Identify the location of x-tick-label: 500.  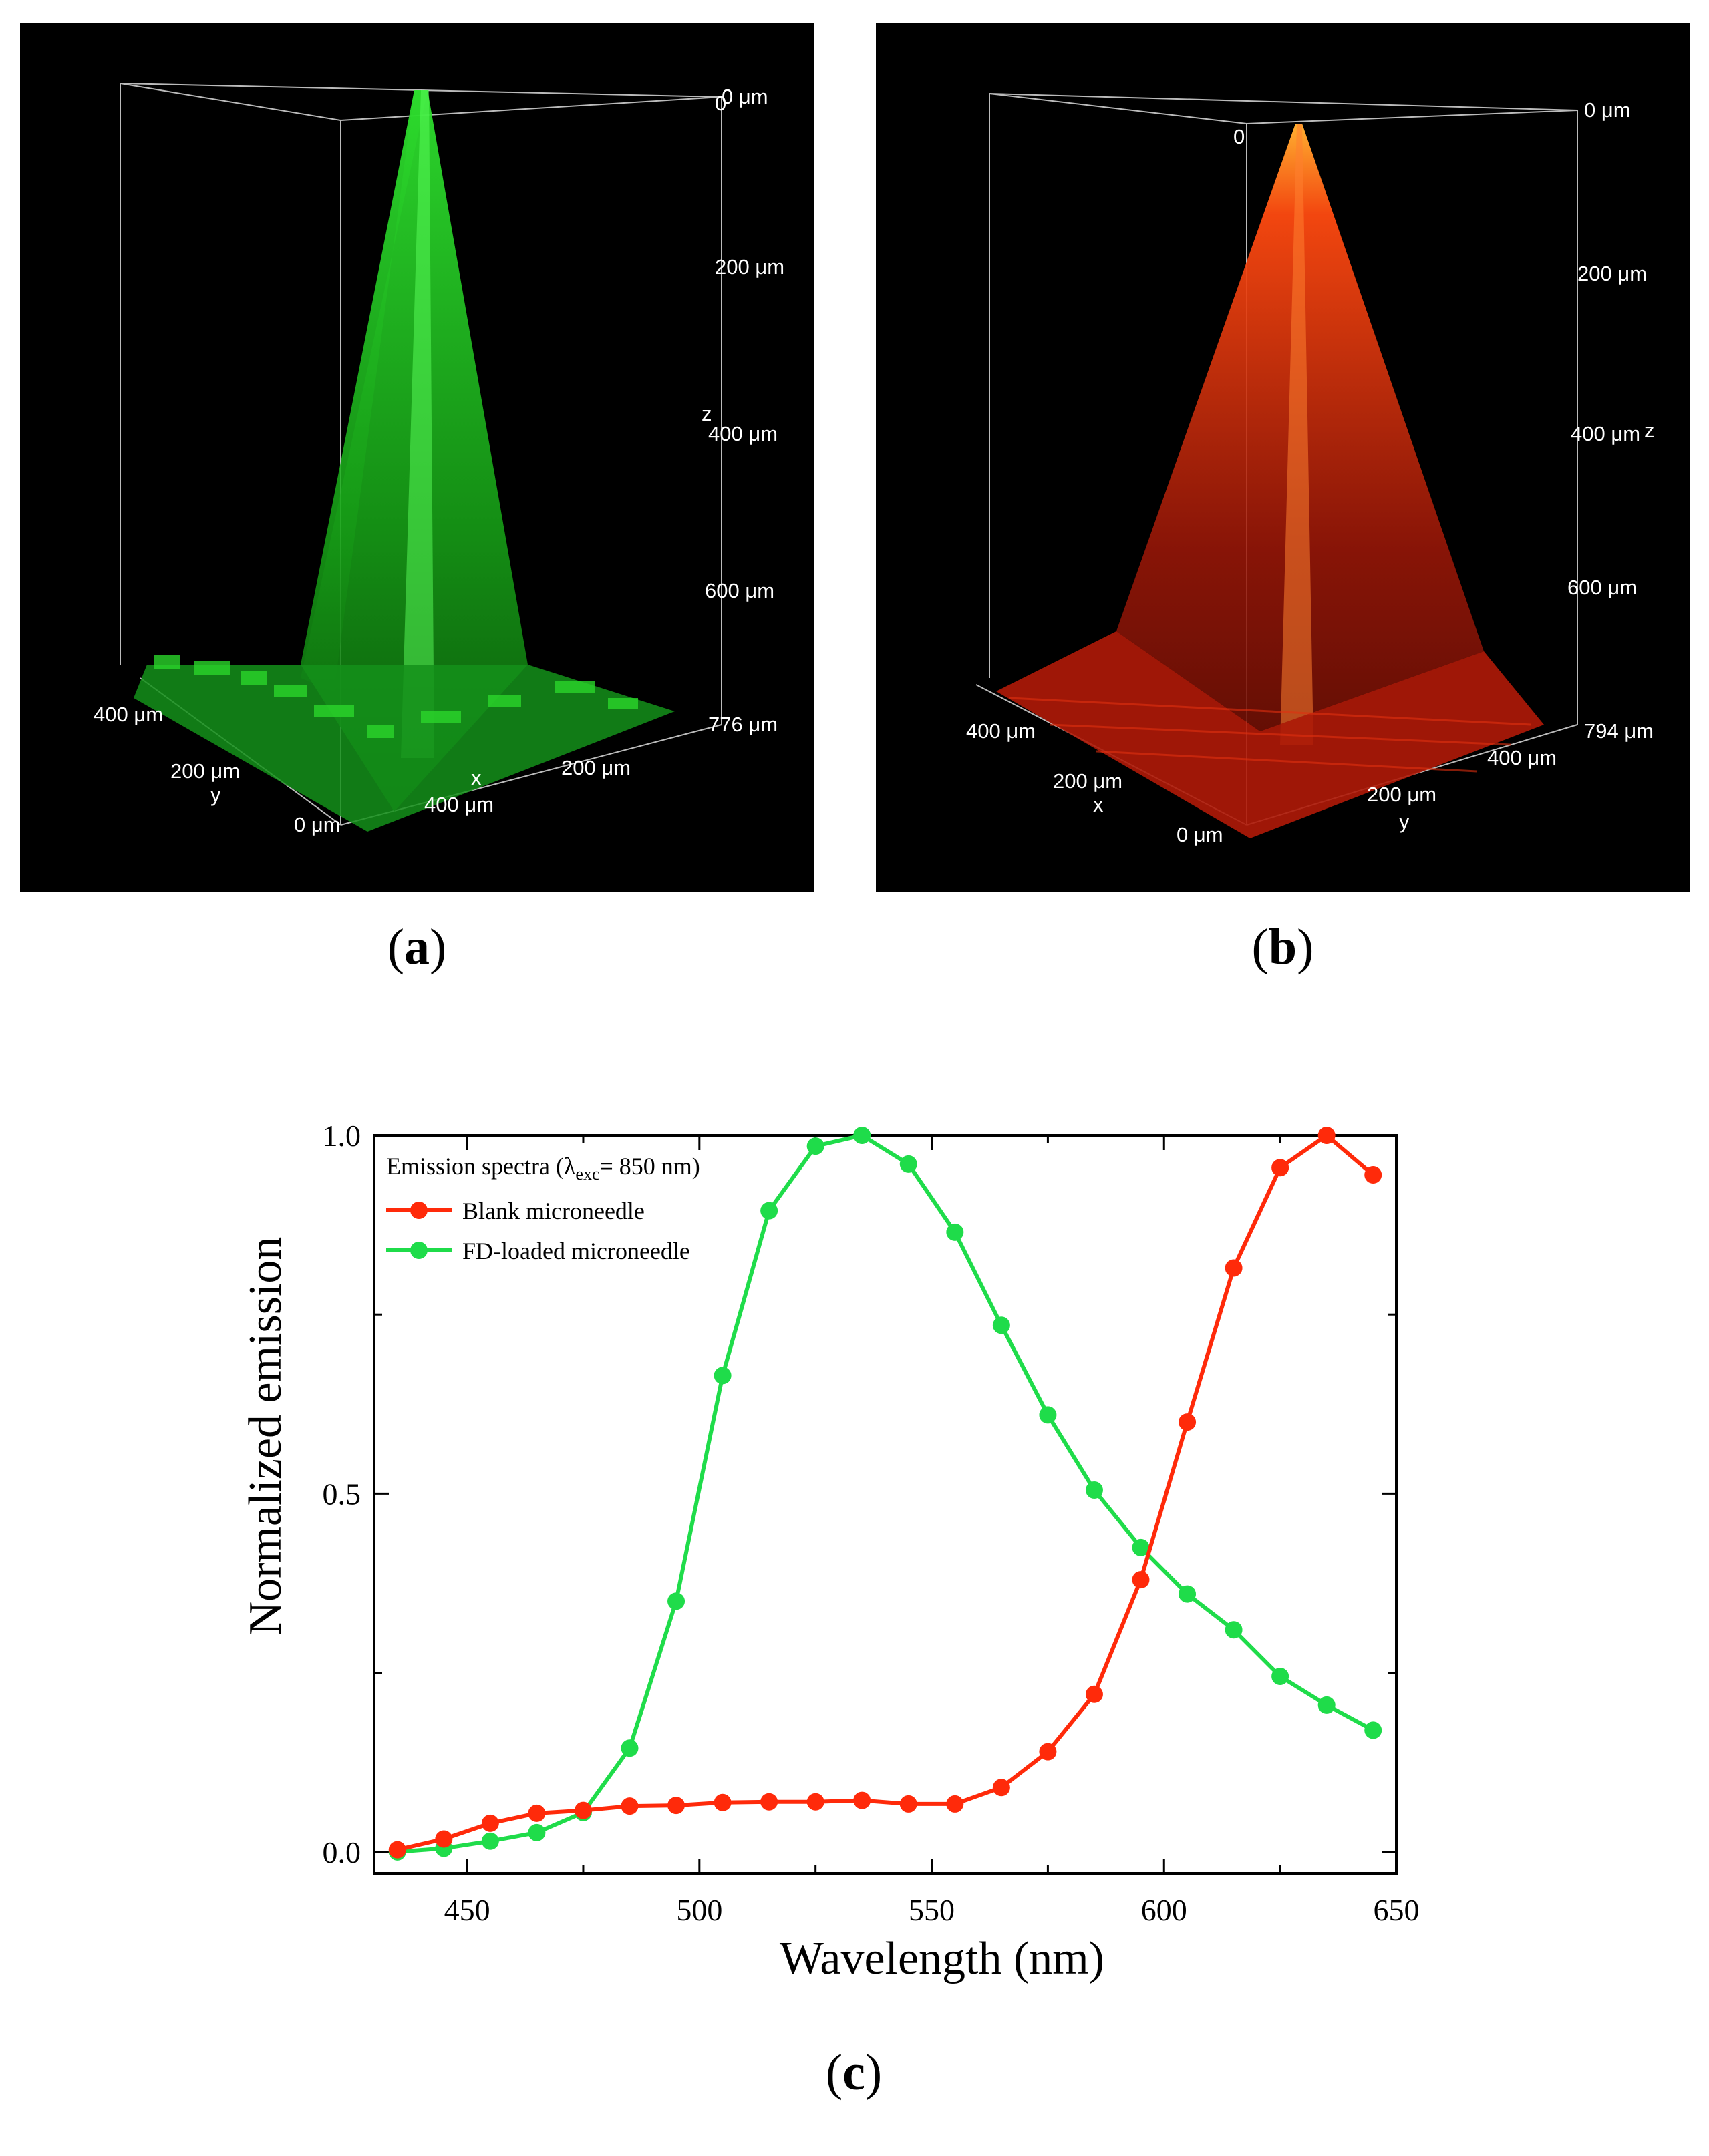
(699, 1910).